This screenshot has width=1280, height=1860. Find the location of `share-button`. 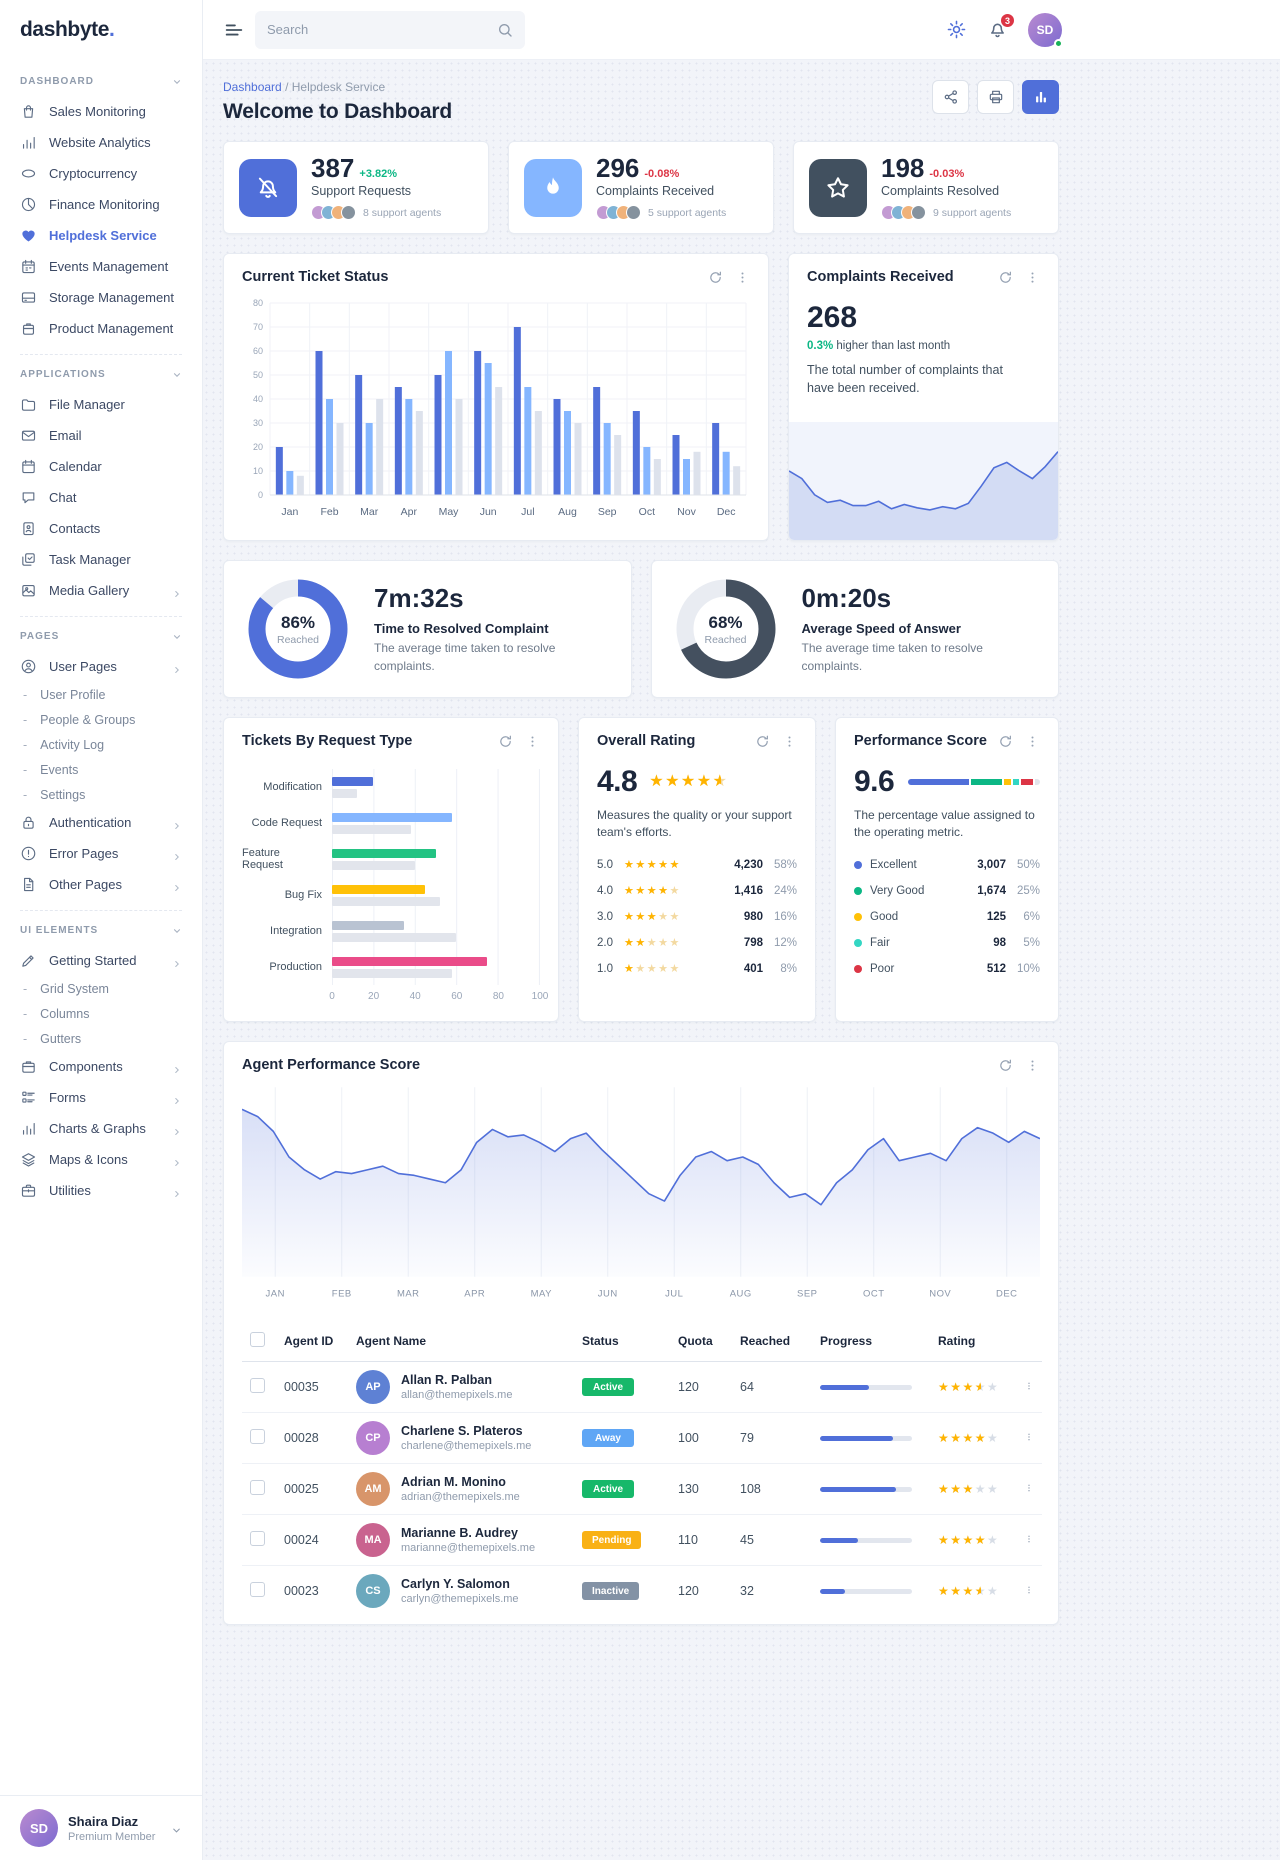

share-button is located at coordinates (950, 97).